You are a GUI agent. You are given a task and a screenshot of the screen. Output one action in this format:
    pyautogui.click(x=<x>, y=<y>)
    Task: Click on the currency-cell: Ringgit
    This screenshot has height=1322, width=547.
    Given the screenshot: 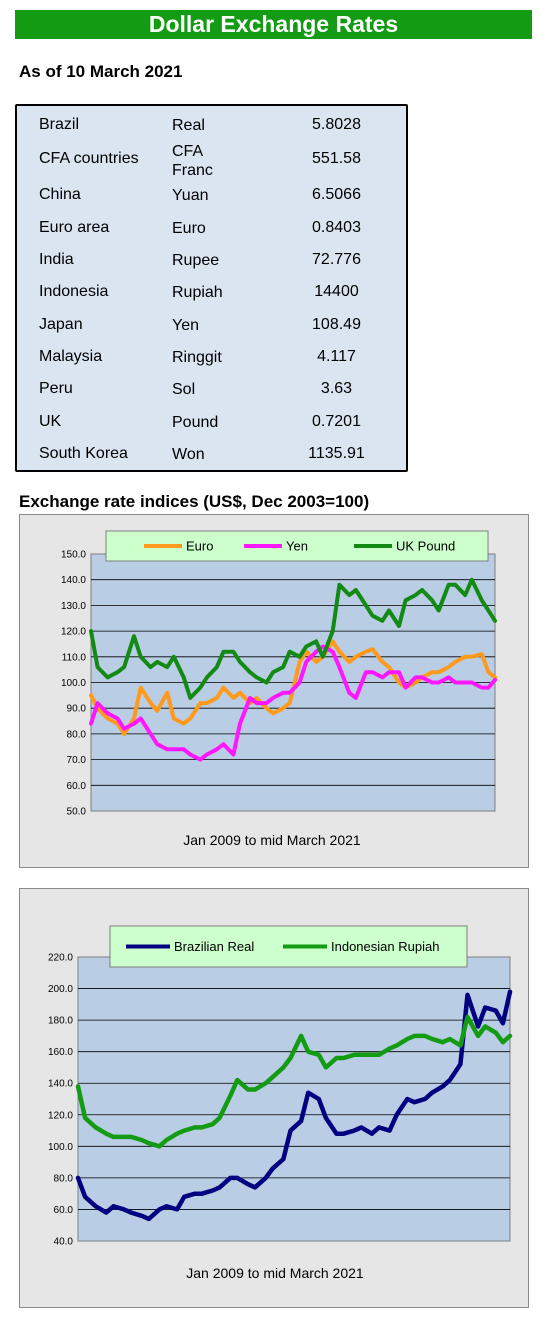 What is the action you would take?
    pyautogui.click(x=197, y=357)
    